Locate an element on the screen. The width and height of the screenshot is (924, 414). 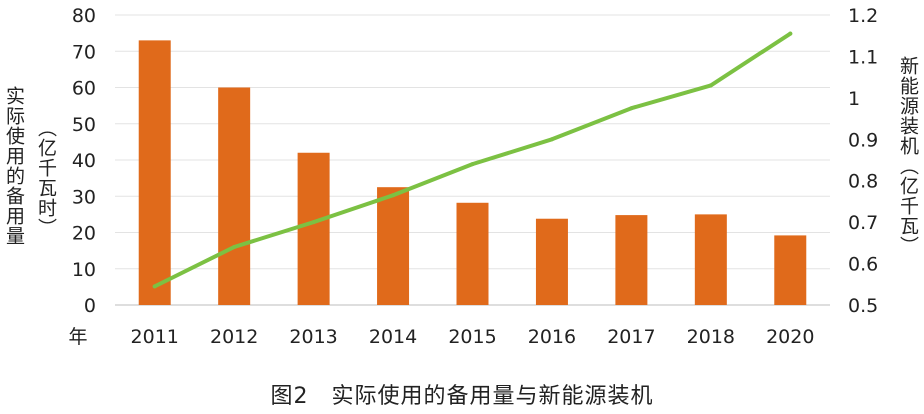
x-tick-label: 2016 is located at coordinates (552, 337).